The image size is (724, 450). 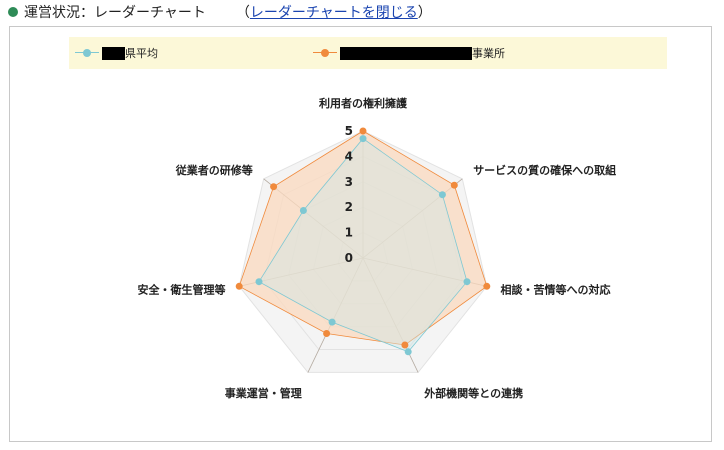 I want to click on chart-legend: 県平均 事業所, so click(x=368, y=53).